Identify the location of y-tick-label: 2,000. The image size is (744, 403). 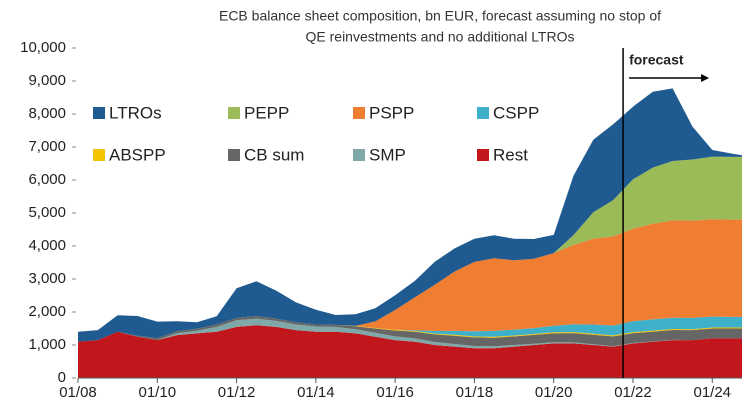
(47, 311).